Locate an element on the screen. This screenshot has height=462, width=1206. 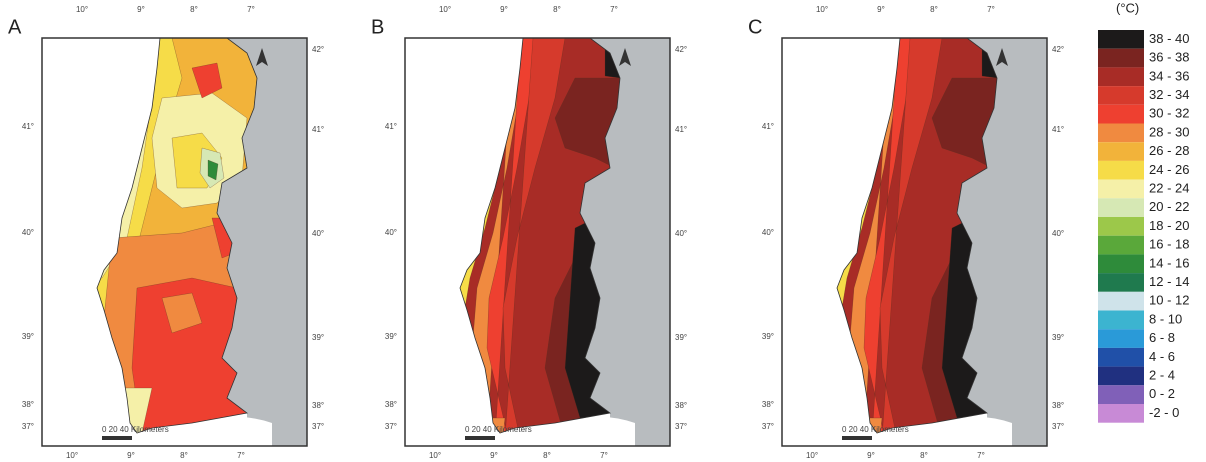
top-tick-label: 7° is located at coordinates (991, 9).